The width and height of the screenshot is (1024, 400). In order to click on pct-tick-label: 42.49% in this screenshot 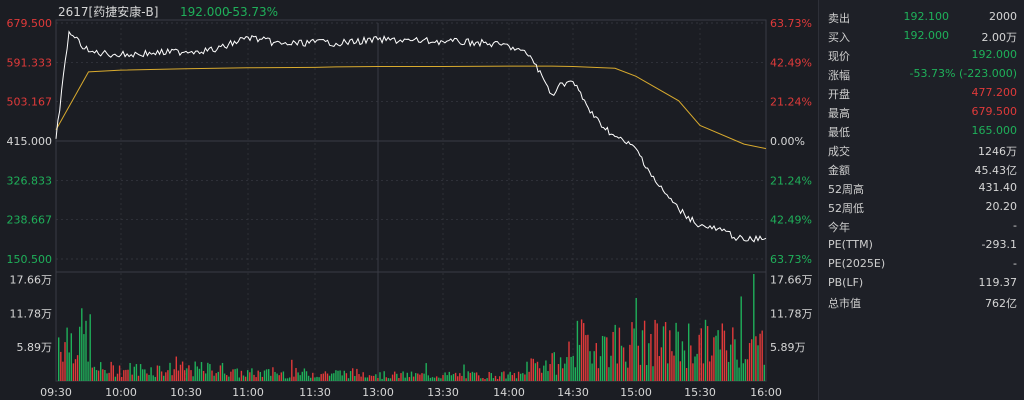, I will do `click(791, 62)`.